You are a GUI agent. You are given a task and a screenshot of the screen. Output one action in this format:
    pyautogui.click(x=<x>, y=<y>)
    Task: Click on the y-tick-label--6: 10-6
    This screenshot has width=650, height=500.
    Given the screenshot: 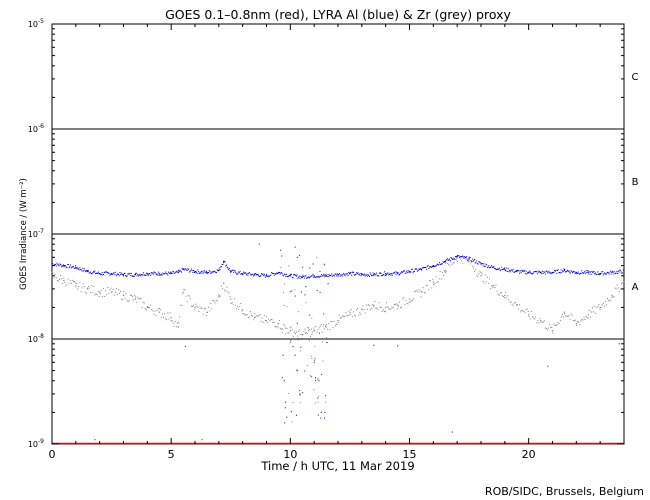 What is the action you would take?
    pyautogui.click(x=36, y=128)
    